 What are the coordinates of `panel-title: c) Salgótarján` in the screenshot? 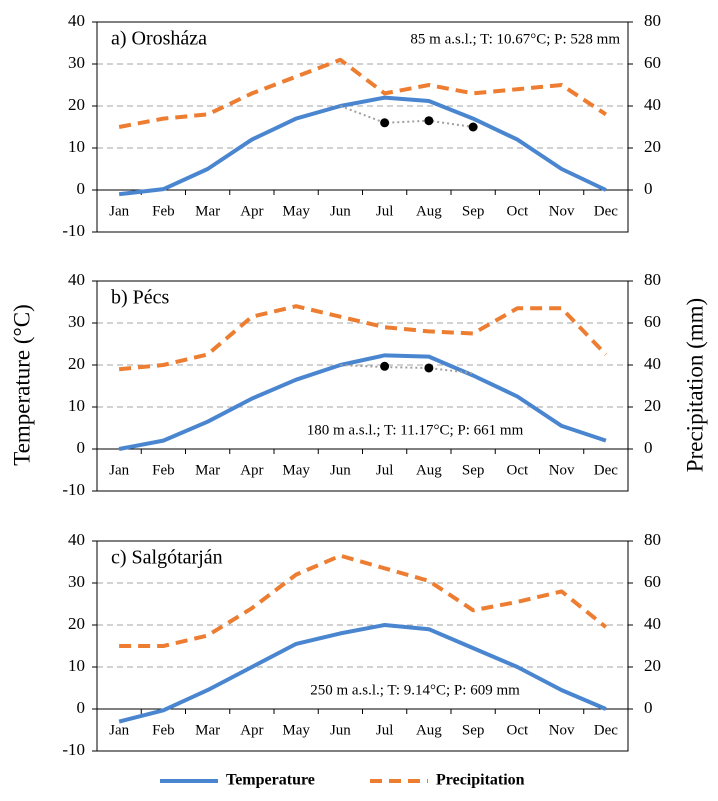 It's located at (167, 558).